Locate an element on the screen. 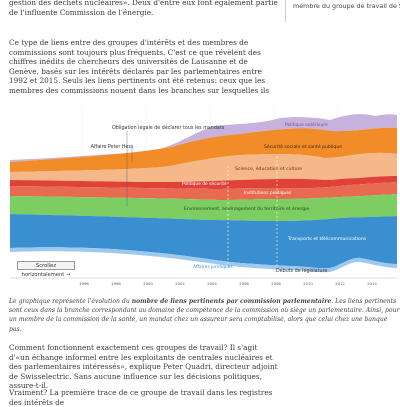 The width and height of the screenshot is (400, 407). label-politique-exterieure: Politique extérieure is located at coordinates (306, 124).